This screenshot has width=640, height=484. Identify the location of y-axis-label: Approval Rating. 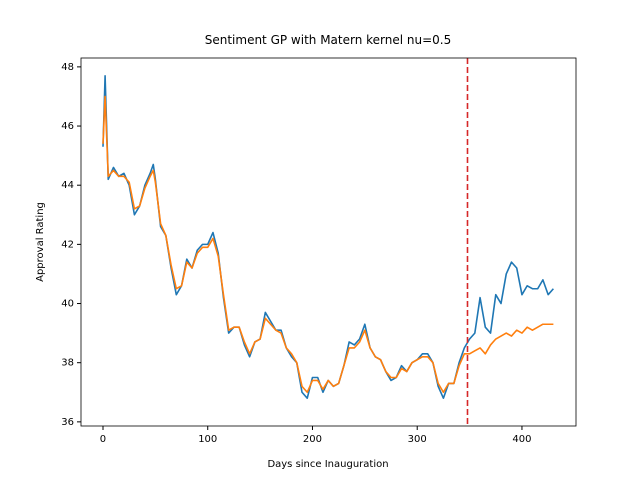
(40, 242).